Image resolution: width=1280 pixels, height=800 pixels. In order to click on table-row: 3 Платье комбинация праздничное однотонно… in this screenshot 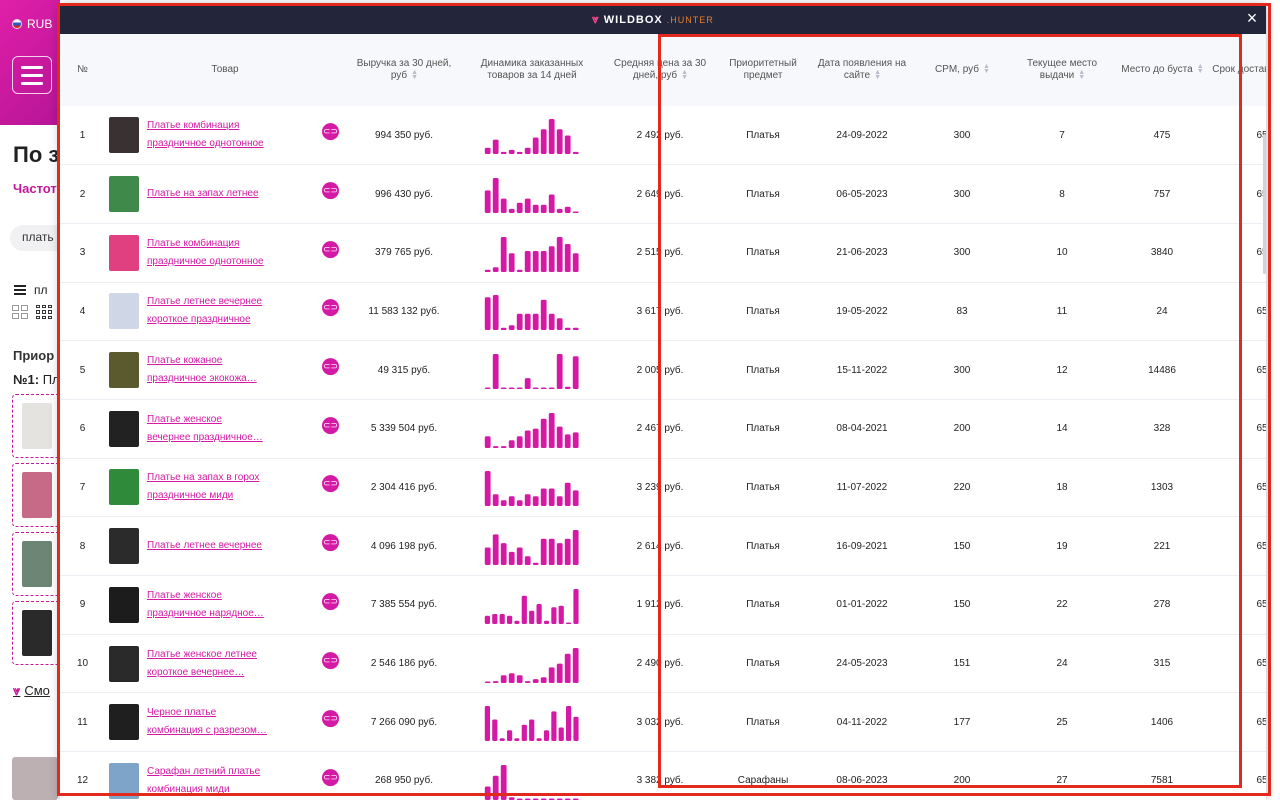, I will do `click(663, 253)`.